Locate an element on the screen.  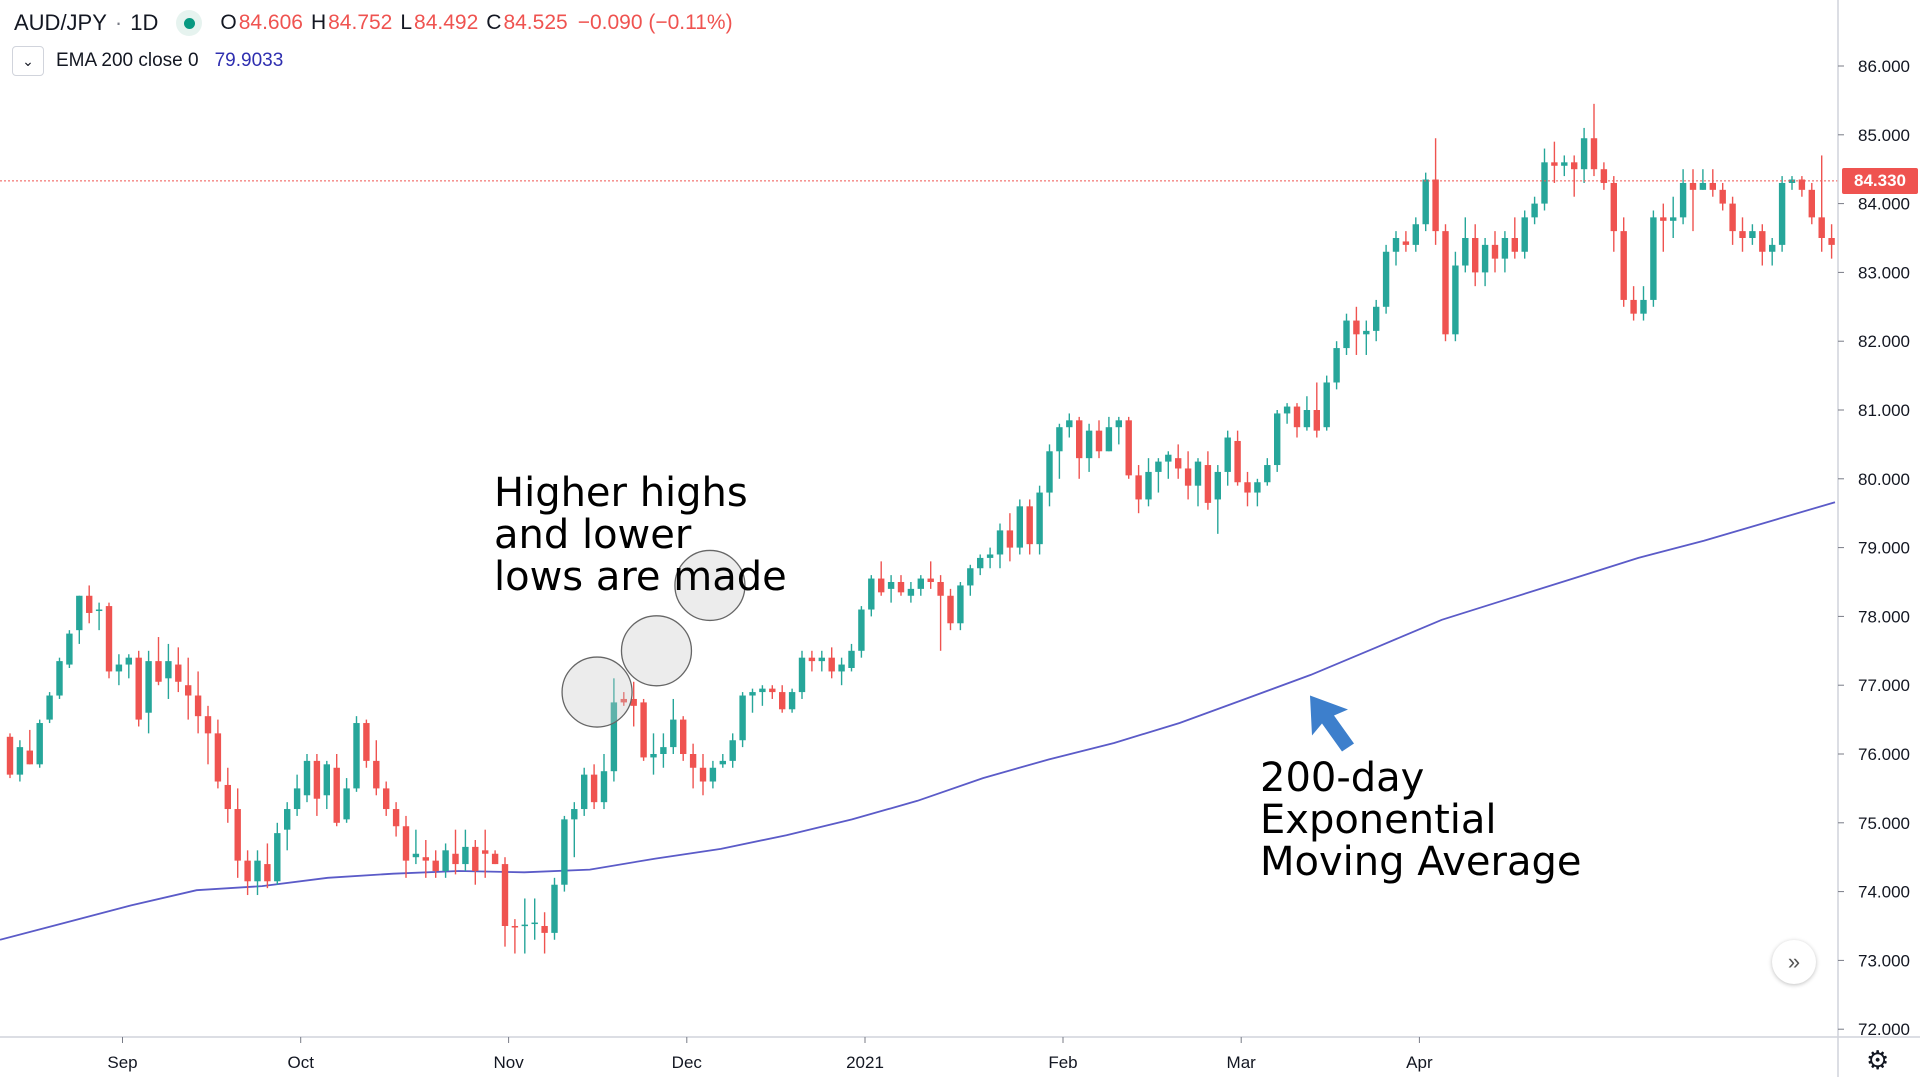
chevron-down-icon: ⌄ is located at coordinates (28, 61).